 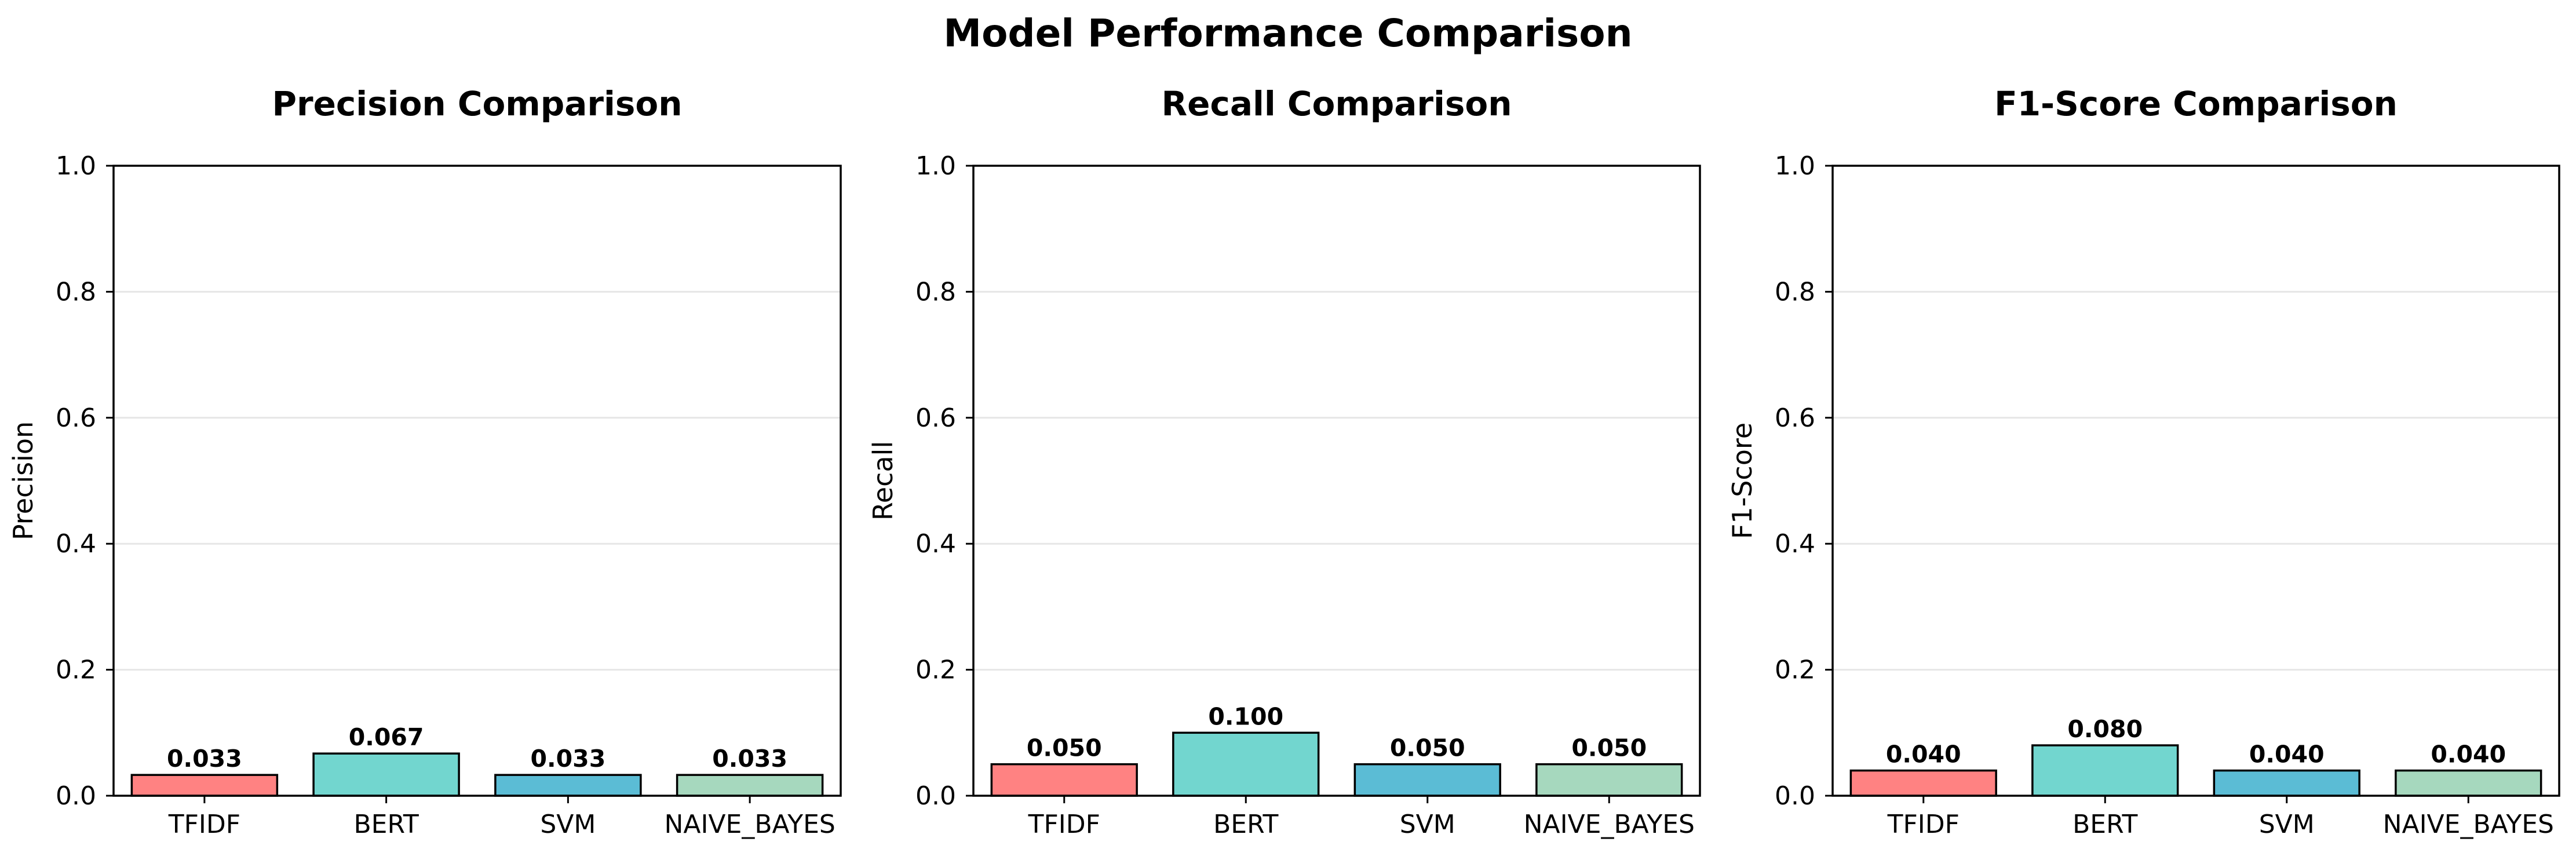 I want to click on data-label: 0.067, so click(x=386, y=737).